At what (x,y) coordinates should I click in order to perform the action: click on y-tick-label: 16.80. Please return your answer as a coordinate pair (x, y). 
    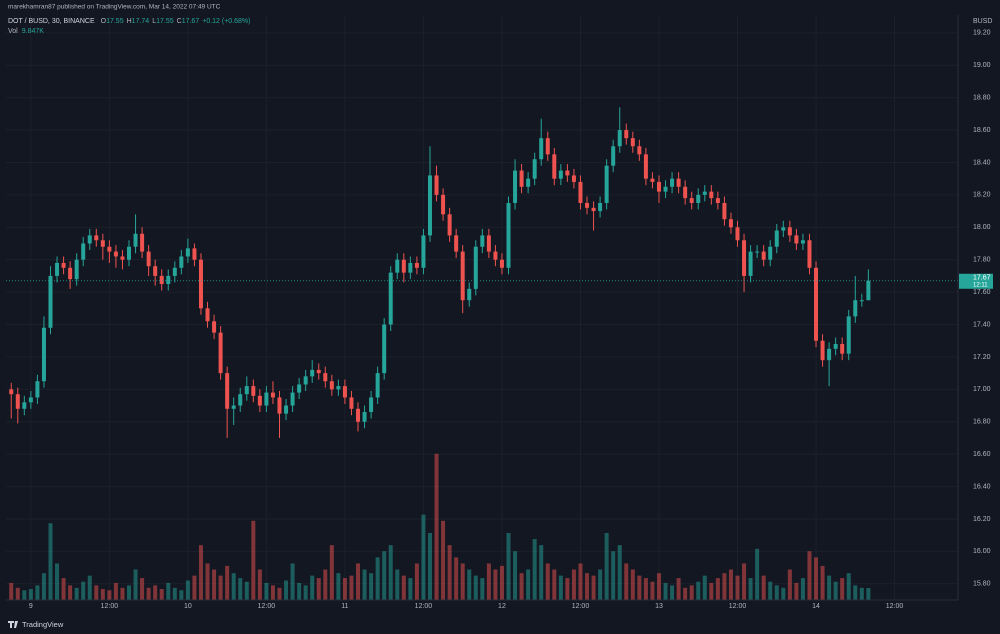
    Looking at the image, I should click on (982, 422).